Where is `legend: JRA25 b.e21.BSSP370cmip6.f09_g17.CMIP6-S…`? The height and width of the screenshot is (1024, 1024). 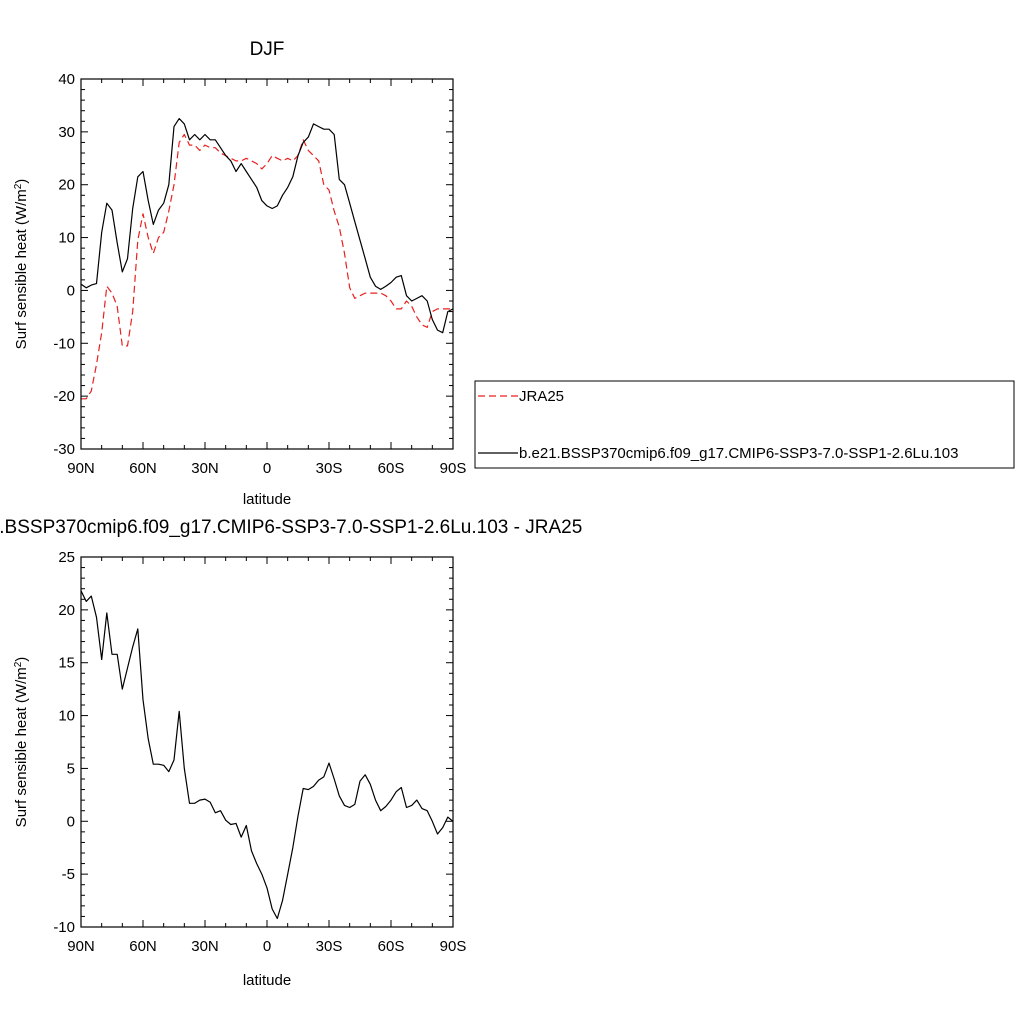
legend: JRA25 b.e21.BSSP370cmip6.f09_g17.CMIP6-S… is located at coordinates (744, 424).